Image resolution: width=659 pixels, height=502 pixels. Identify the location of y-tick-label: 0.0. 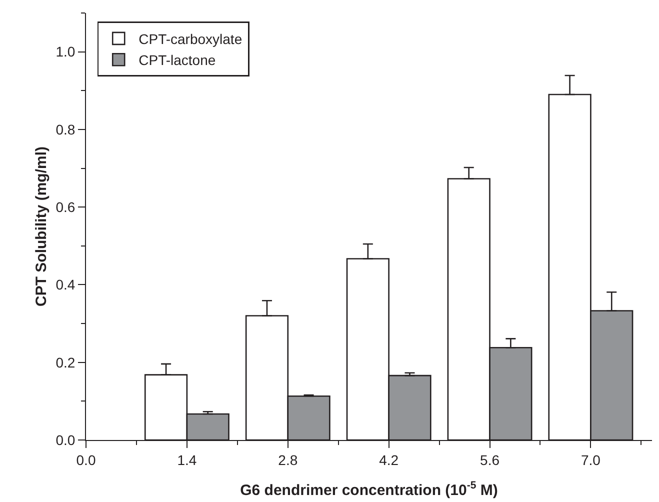
(66, 440).